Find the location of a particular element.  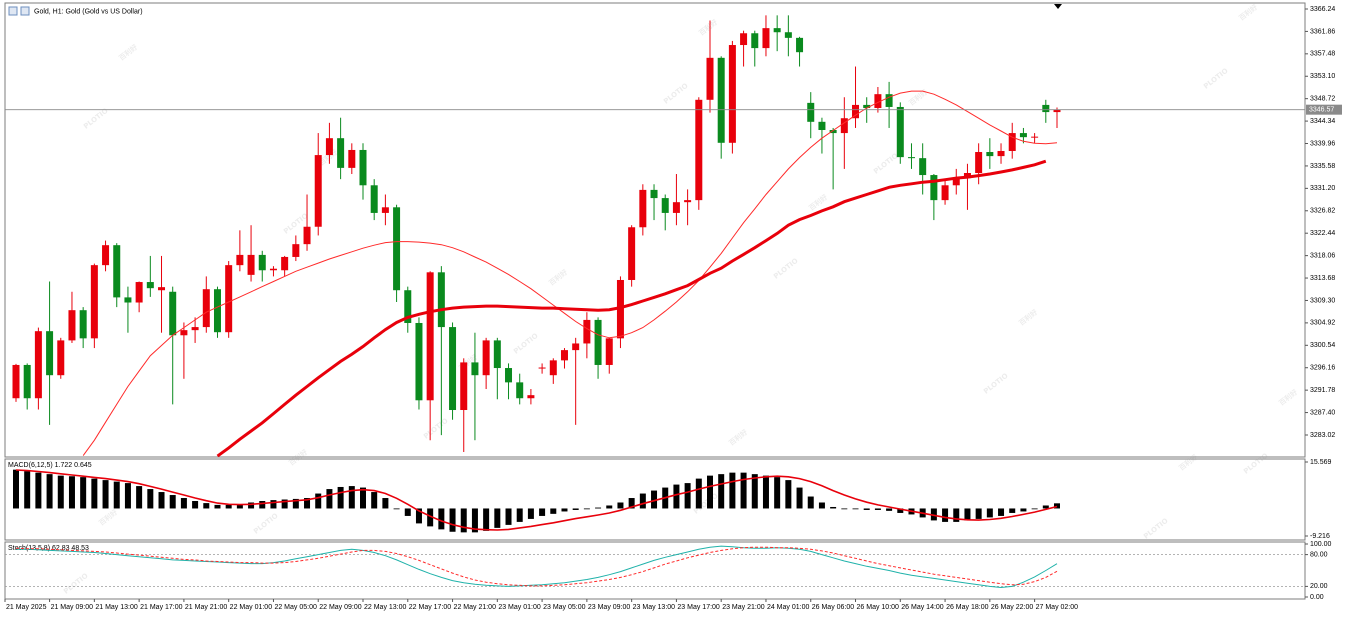

shift-marker is located at coordinates (1058, 6).